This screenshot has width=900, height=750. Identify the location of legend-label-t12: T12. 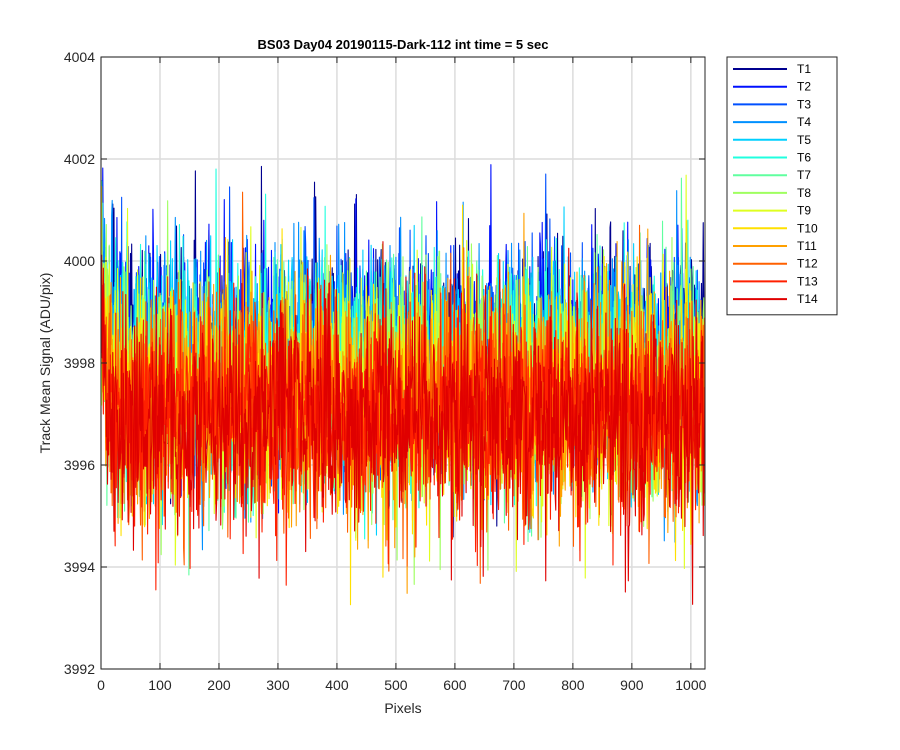
(807, 264).